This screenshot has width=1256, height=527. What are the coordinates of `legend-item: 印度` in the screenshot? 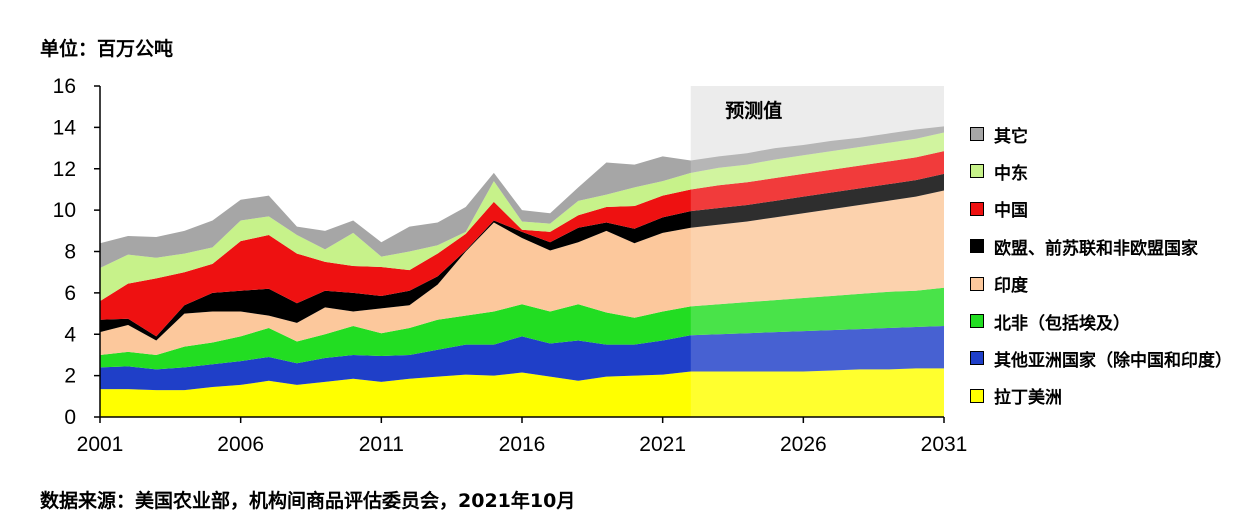 It's located at (999, 284).